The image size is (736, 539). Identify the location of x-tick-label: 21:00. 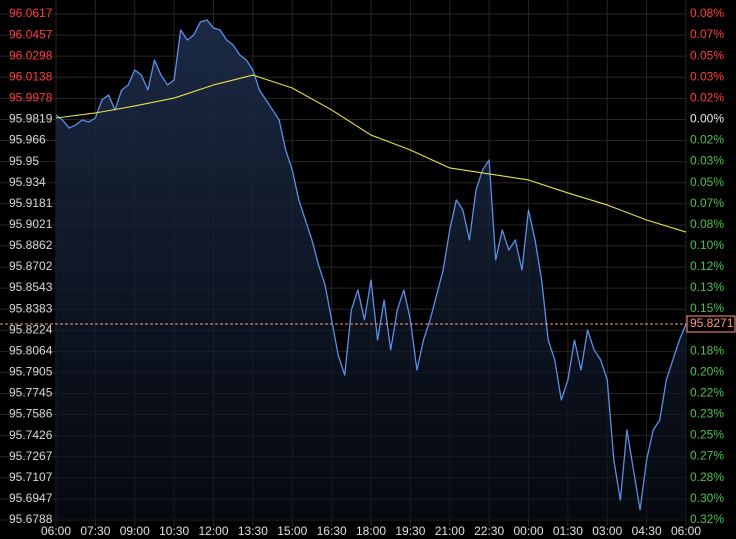
(450, 531).